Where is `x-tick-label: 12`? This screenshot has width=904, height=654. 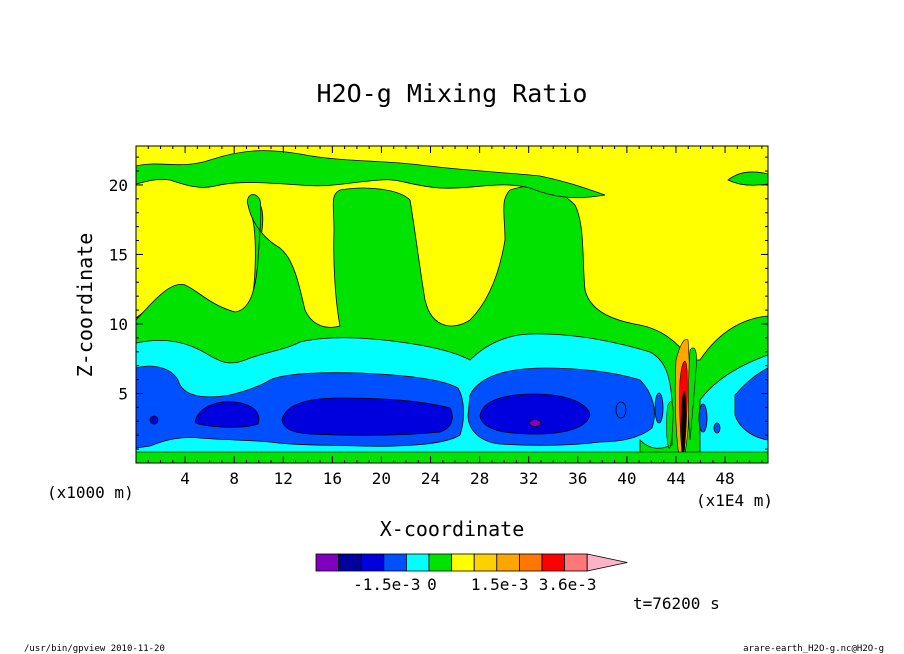 x-tick-label: 12 is located at coordinates (283, 478).